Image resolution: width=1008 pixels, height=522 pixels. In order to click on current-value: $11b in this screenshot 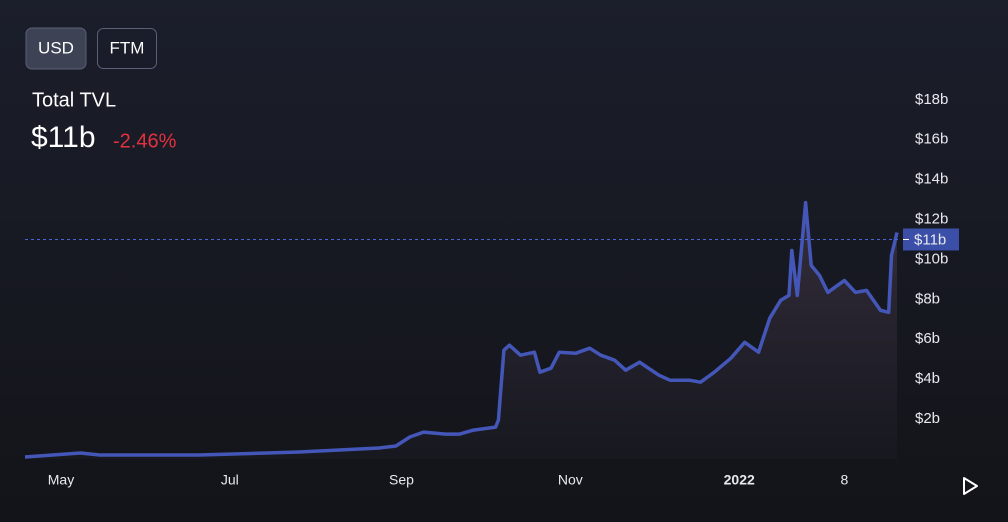, I will do `click(63, 137)`.